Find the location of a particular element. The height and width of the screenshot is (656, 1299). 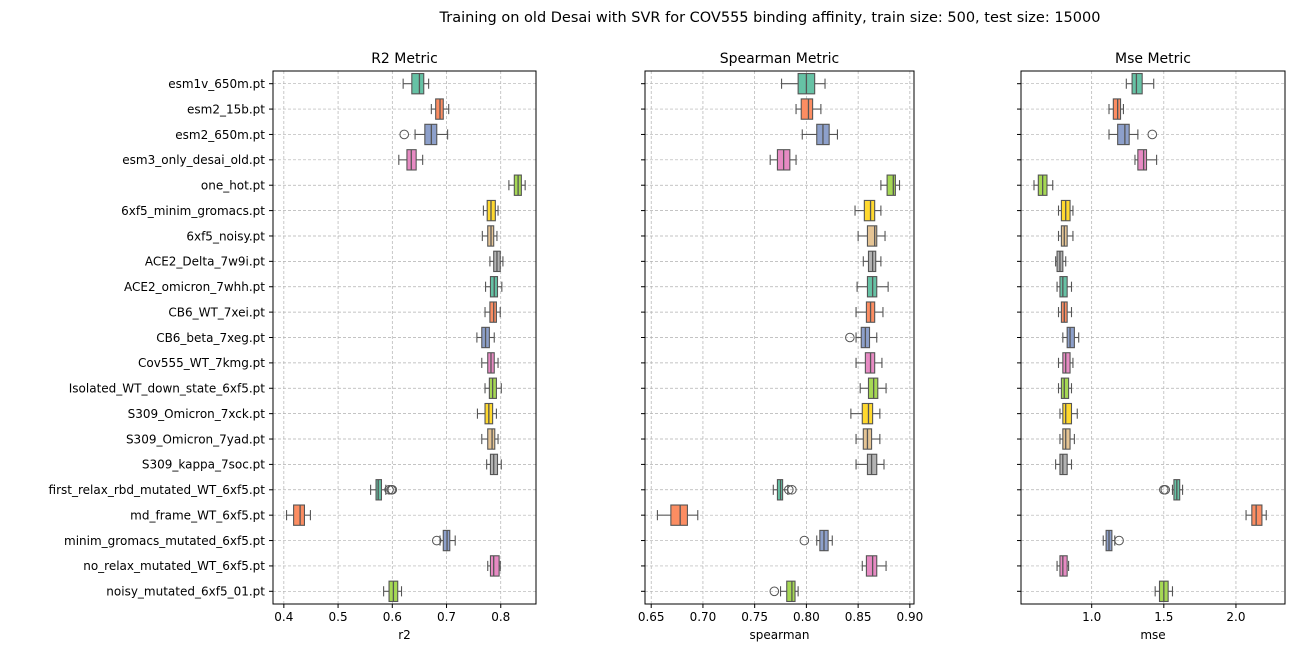

x-tick-label: 0.5 is located at coordinates (338, 617).